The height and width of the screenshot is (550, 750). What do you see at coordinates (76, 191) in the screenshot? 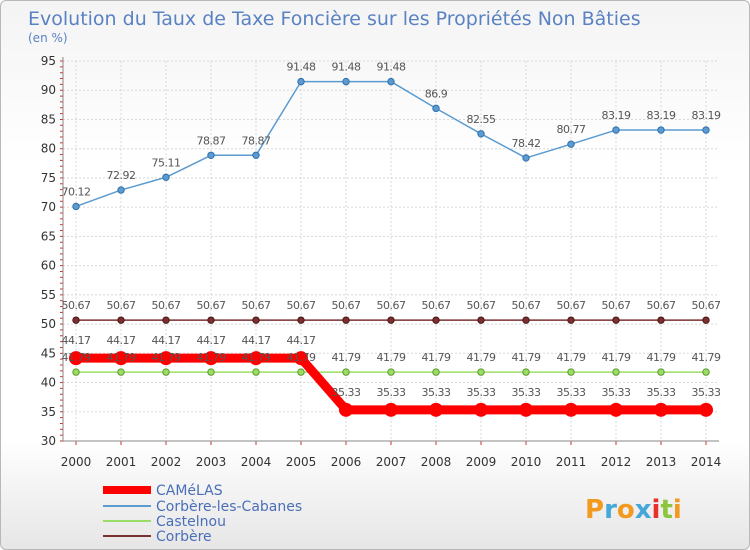
I see `data-label: 70.12` at bounding box center [76, 191].